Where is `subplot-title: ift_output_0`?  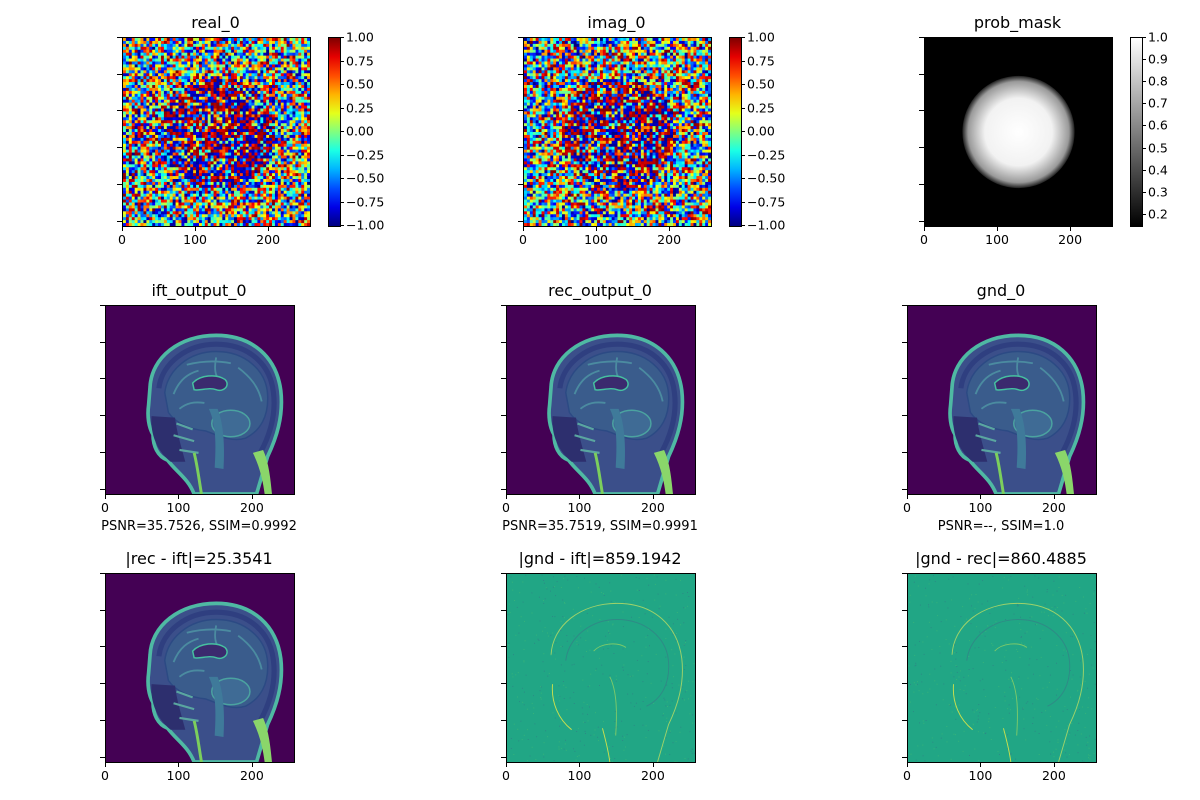
subplot-title: ift_output_0 is located at coordinates (199, 290).